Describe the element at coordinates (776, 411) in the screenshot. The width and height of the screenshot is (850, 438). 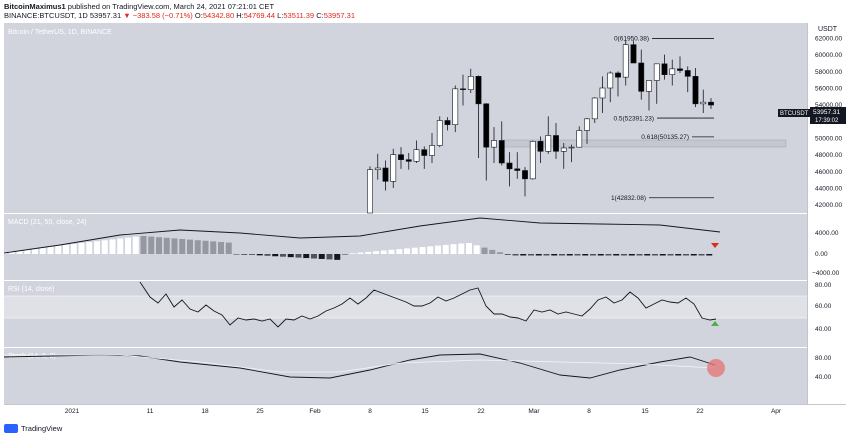
I see `time-tick: Apr` at that location.